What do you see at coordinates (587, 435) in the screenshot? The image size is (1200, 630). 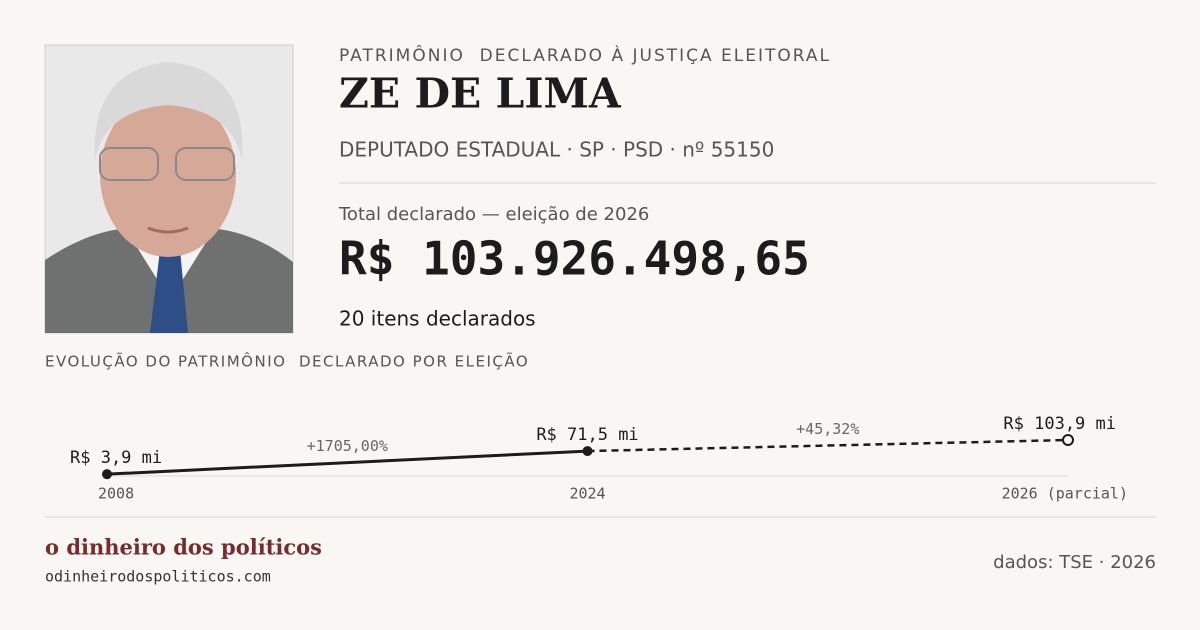 I see `value-label: R$ 71,5 mi` at bounding box center [587, 435].